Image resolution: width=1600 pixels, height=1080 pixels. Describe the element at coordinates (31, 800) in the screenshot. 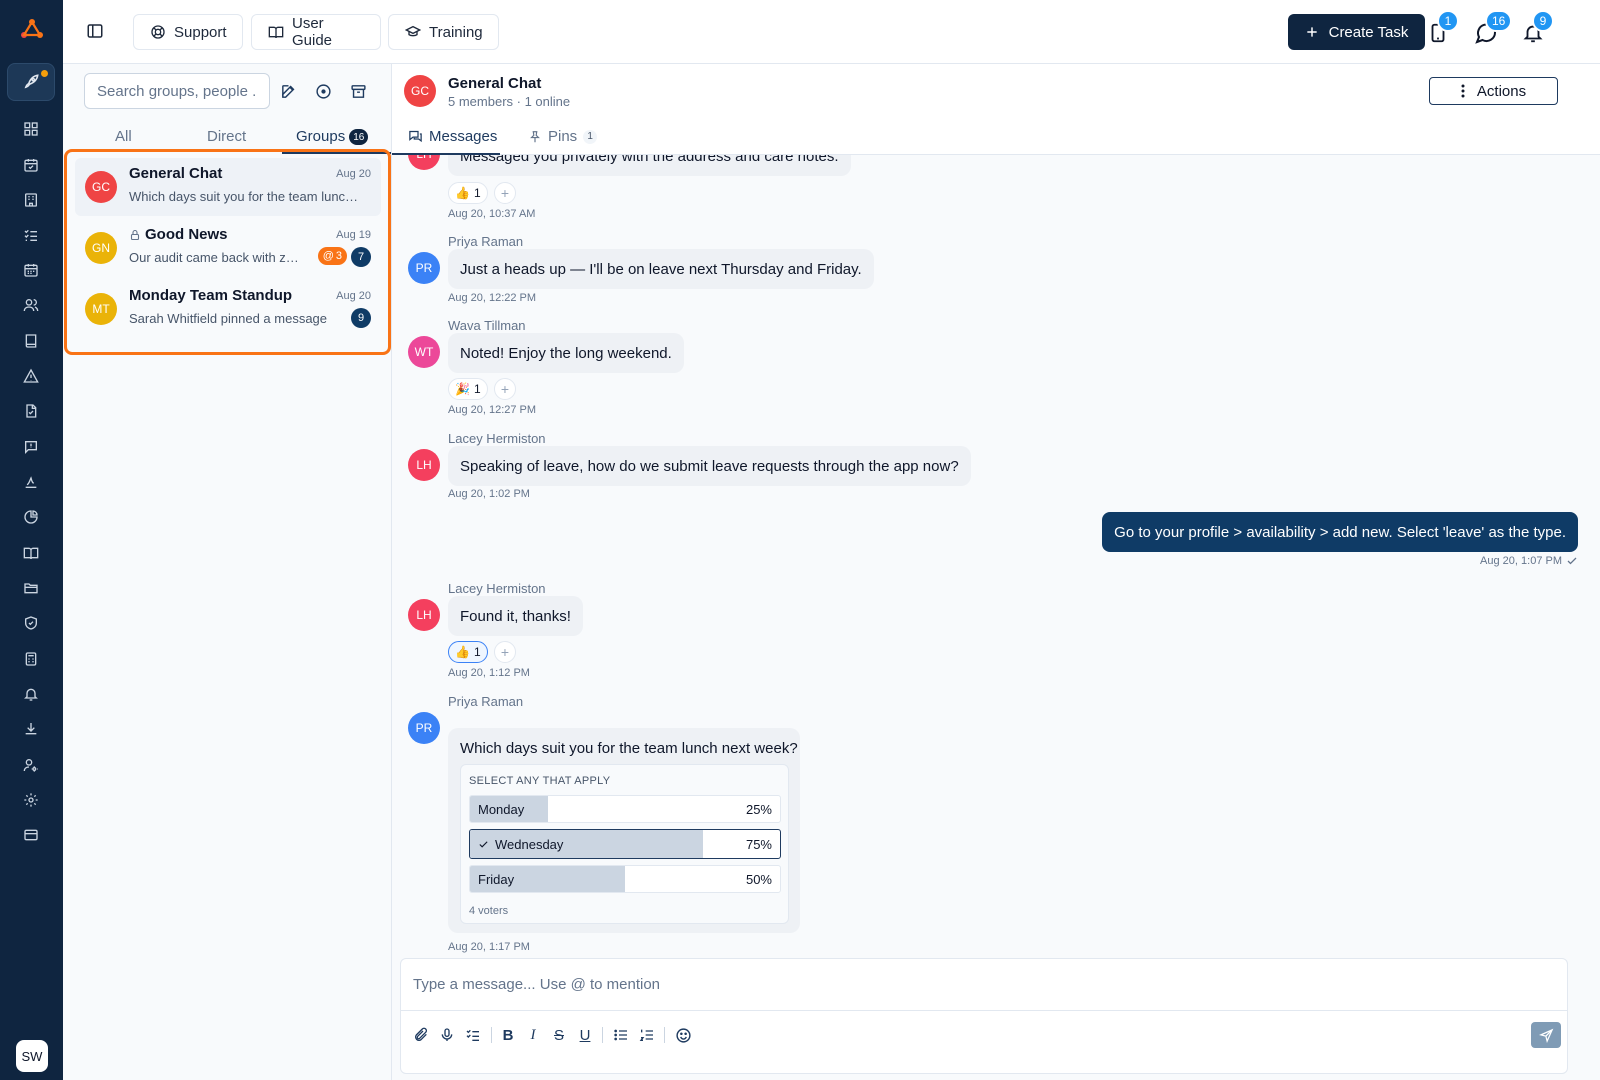

I see `gear-icon` at that location.